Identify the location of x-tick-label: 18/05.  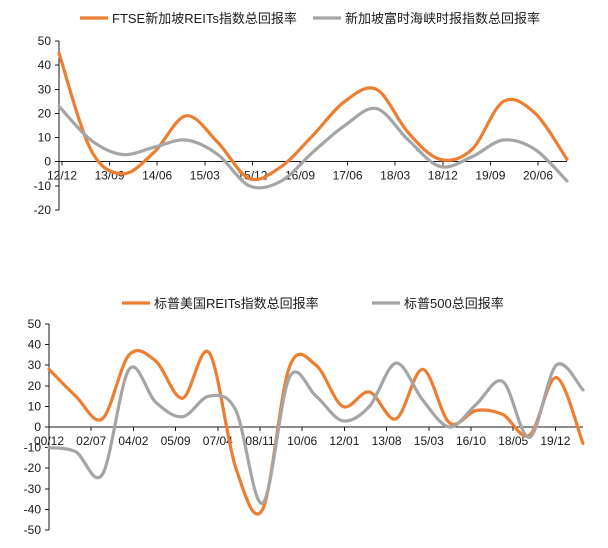
(513, 441).